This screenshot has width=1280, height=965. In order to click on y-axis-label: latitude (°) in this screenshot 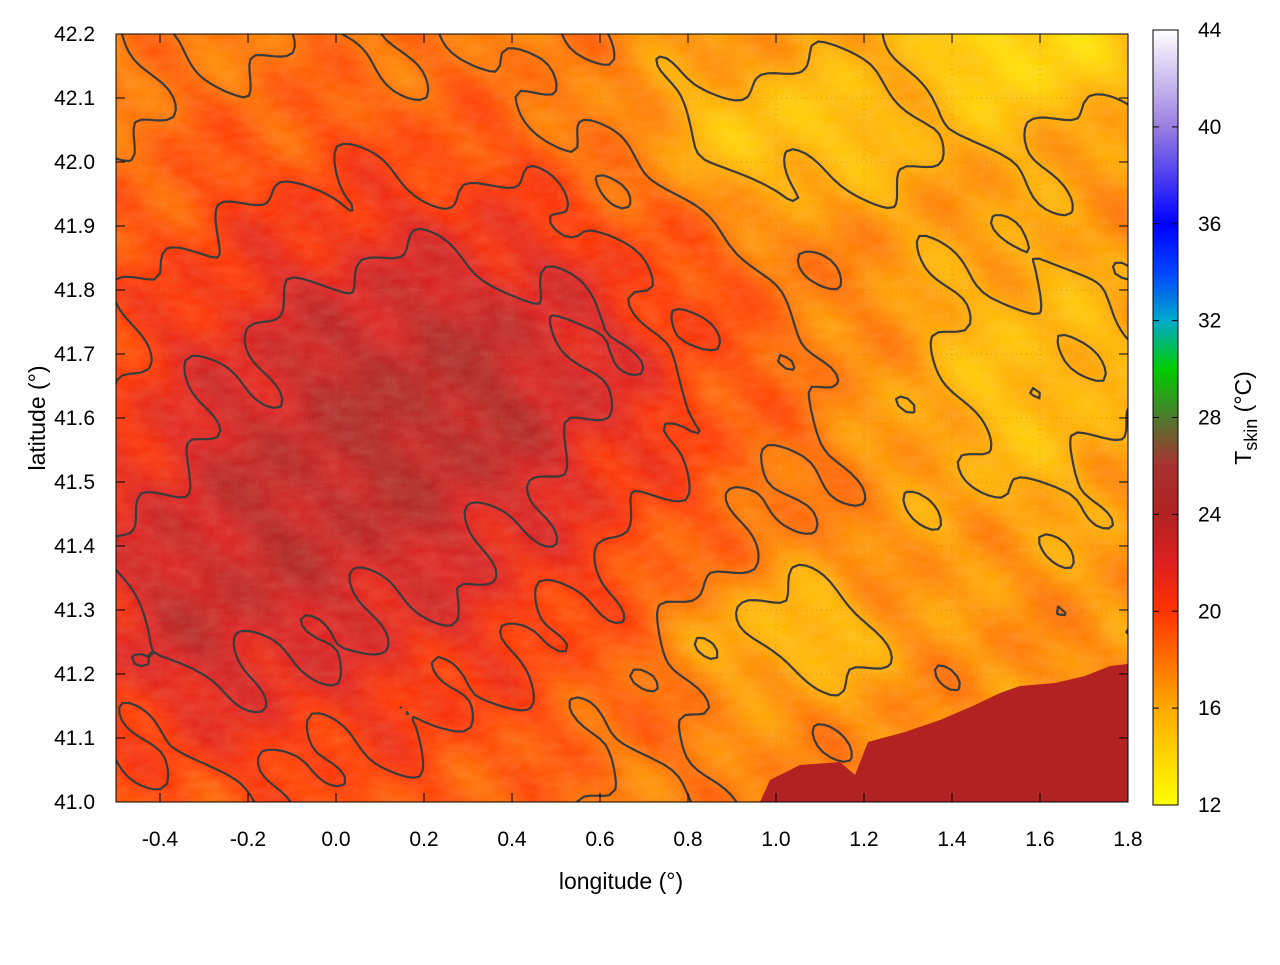, I will do `click(37, 417)`.